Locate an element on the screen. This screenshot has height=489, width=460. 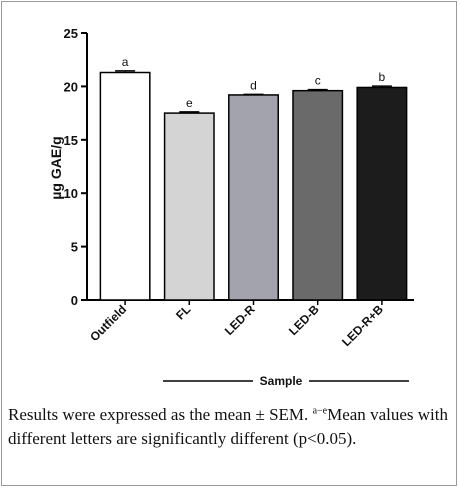
significance-letter: c is located at coordinates (318, 81).